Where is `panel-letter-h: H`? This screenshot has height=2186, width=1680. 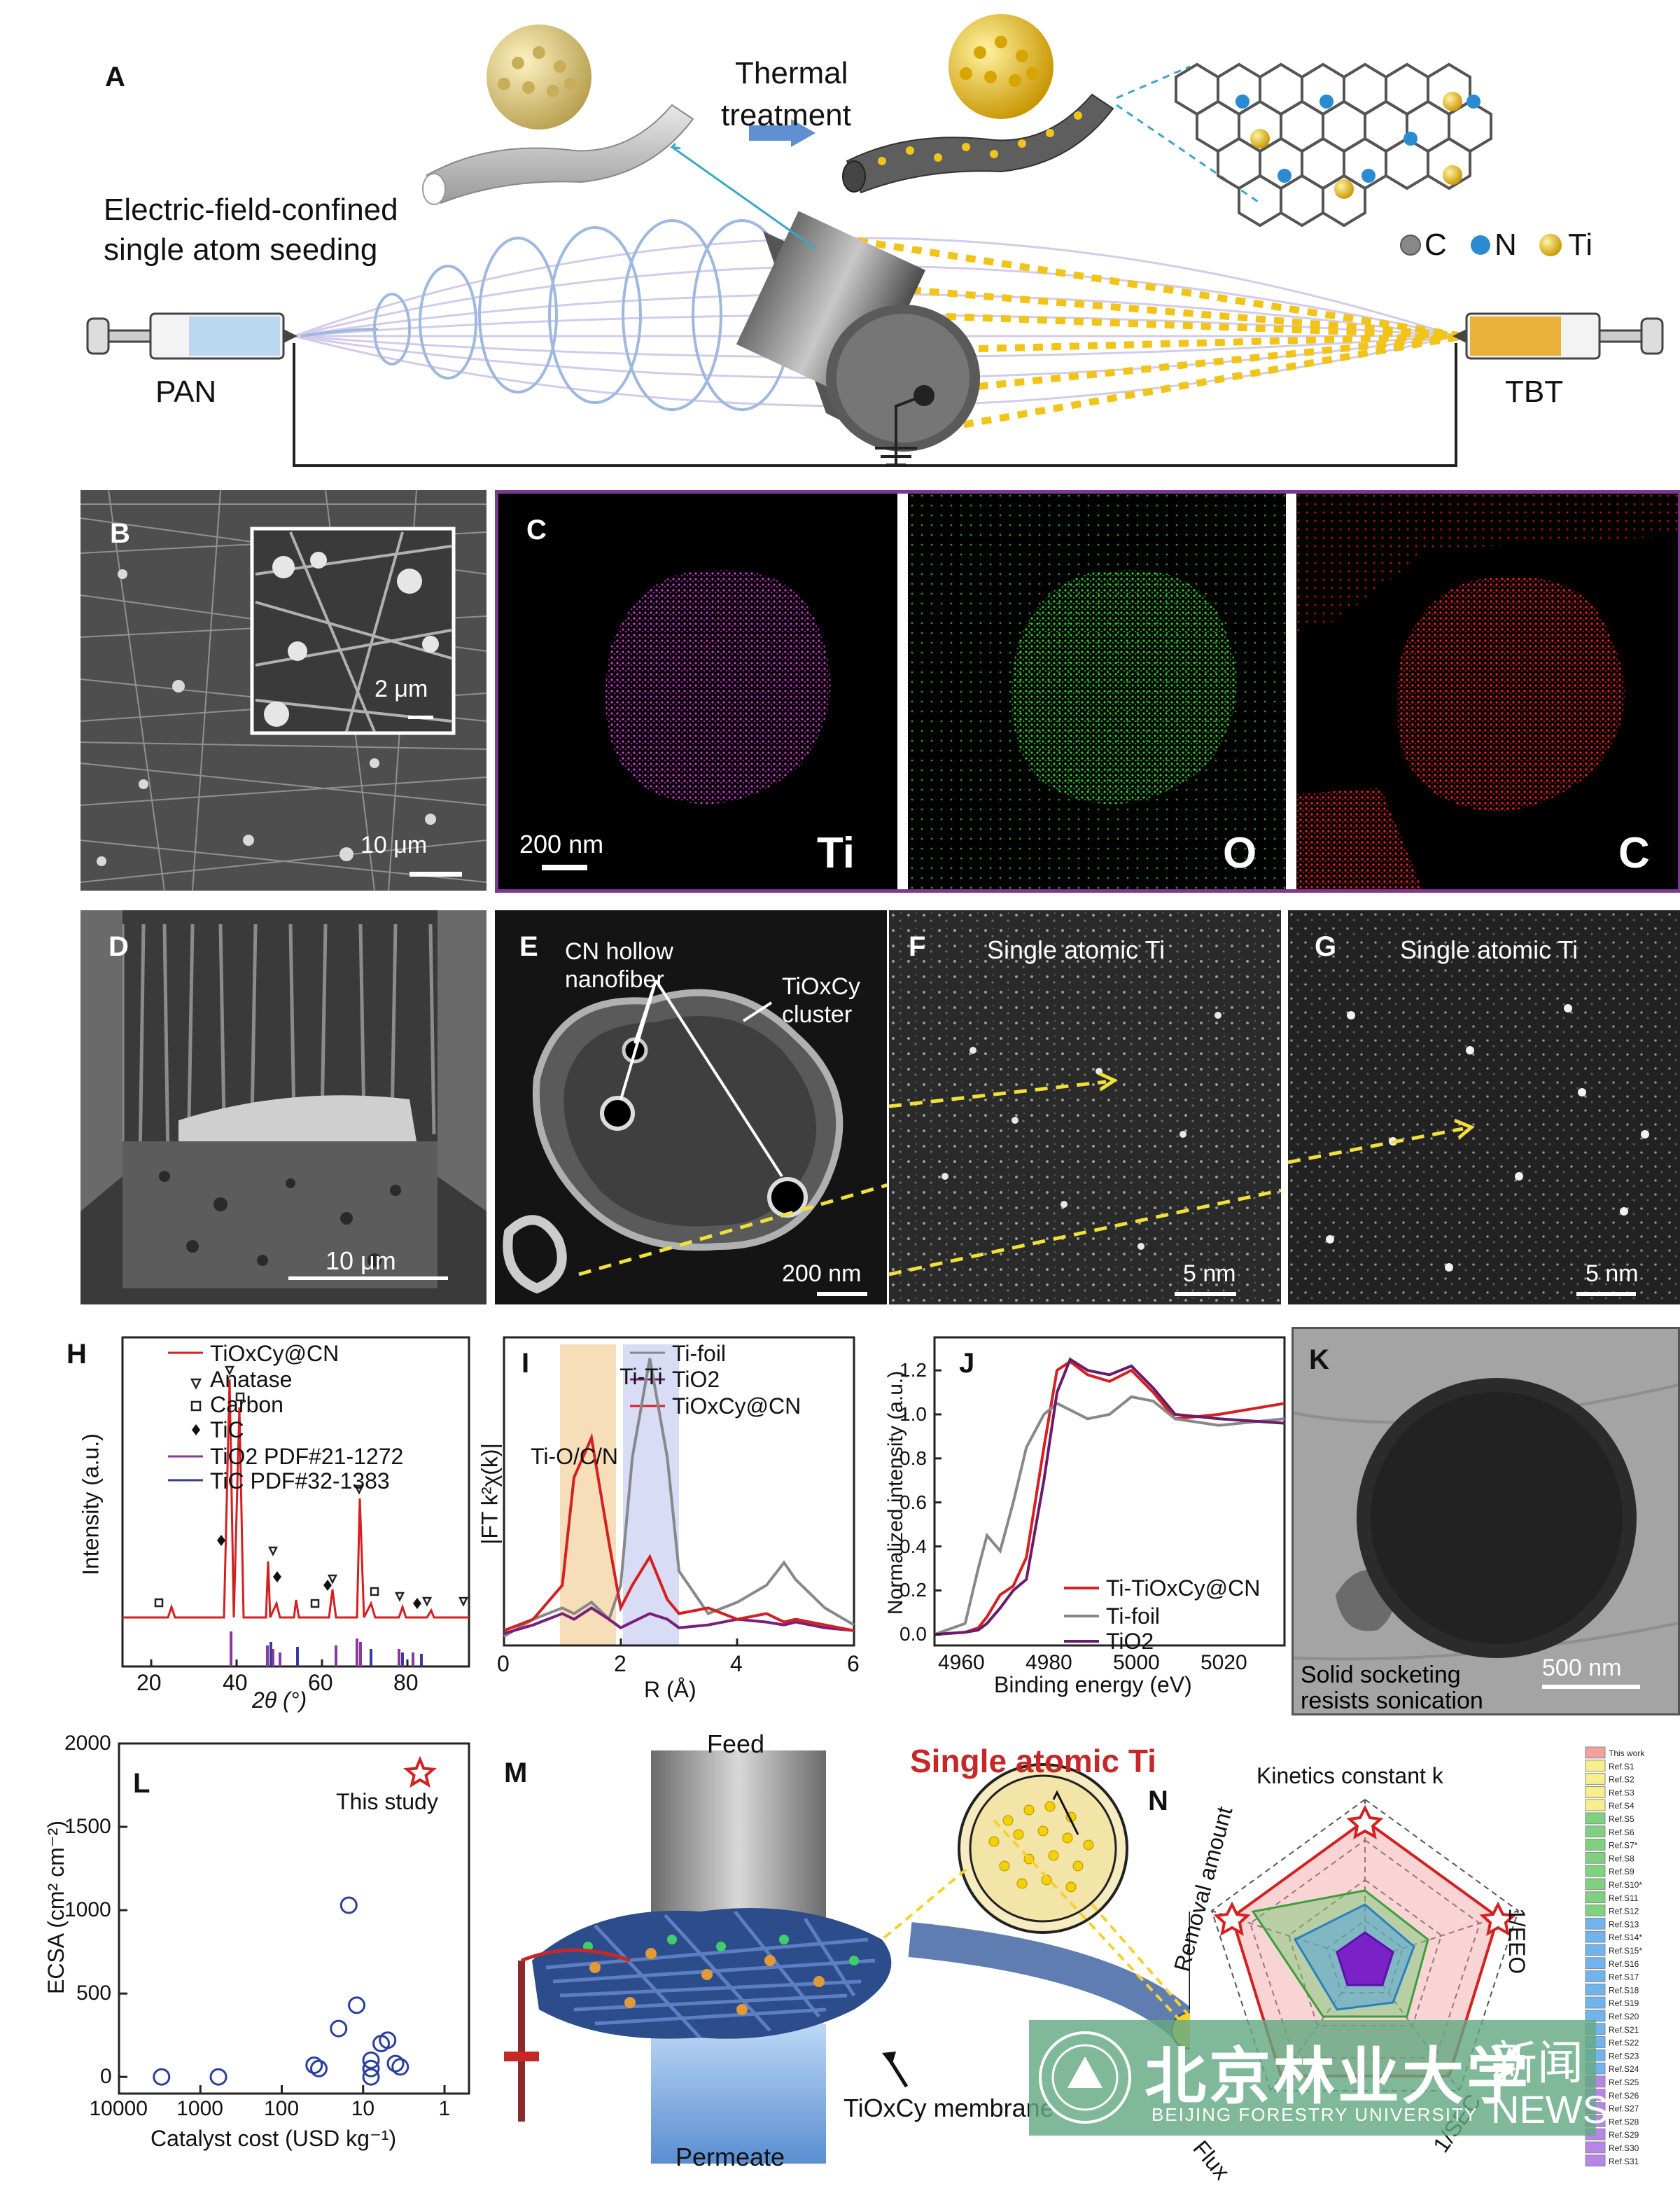
panel-letter-h: H is located at coordinates (76, 1355).